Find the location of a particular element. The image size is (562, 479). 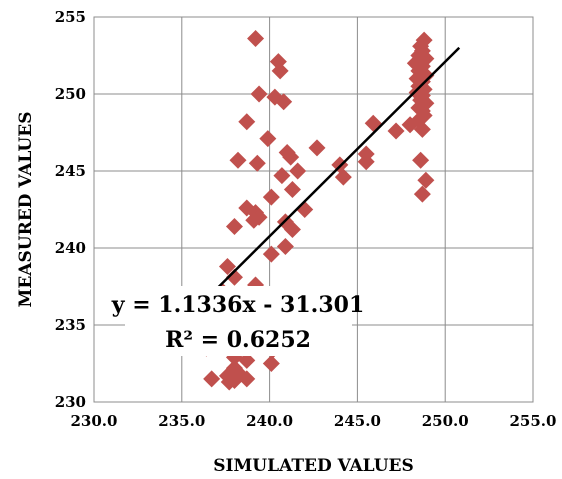

y-tick-label: 240 is located at coordinates (70, 248).